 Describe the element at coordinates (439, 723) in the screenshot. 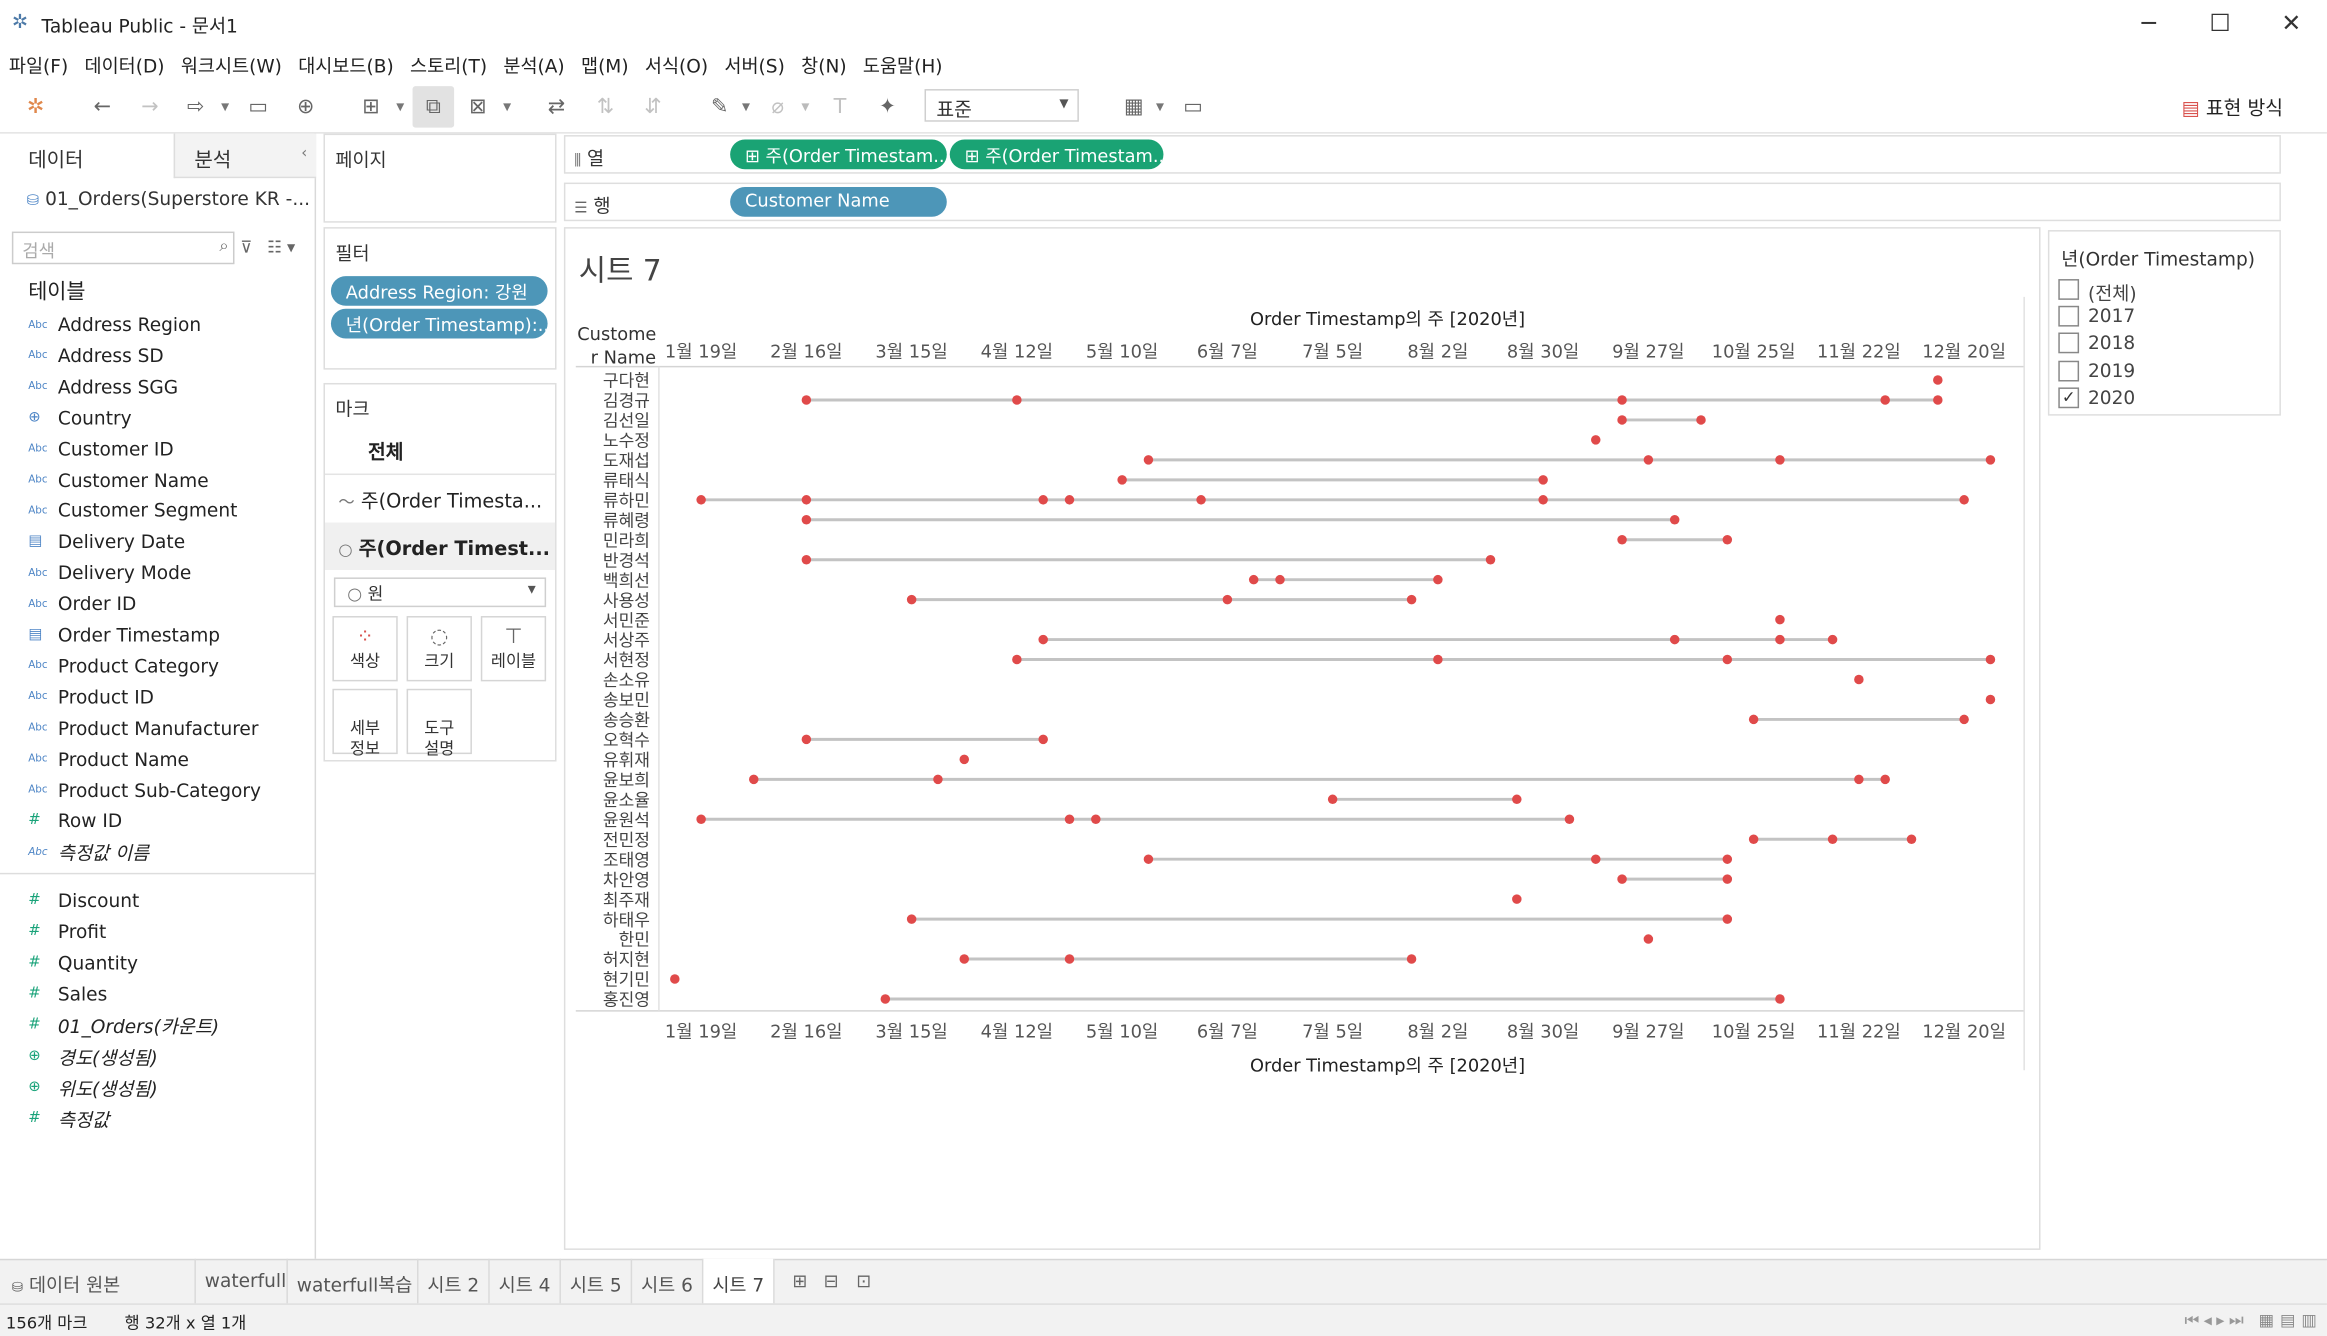

I see `tooltip-button: 도구 설명` at that location.